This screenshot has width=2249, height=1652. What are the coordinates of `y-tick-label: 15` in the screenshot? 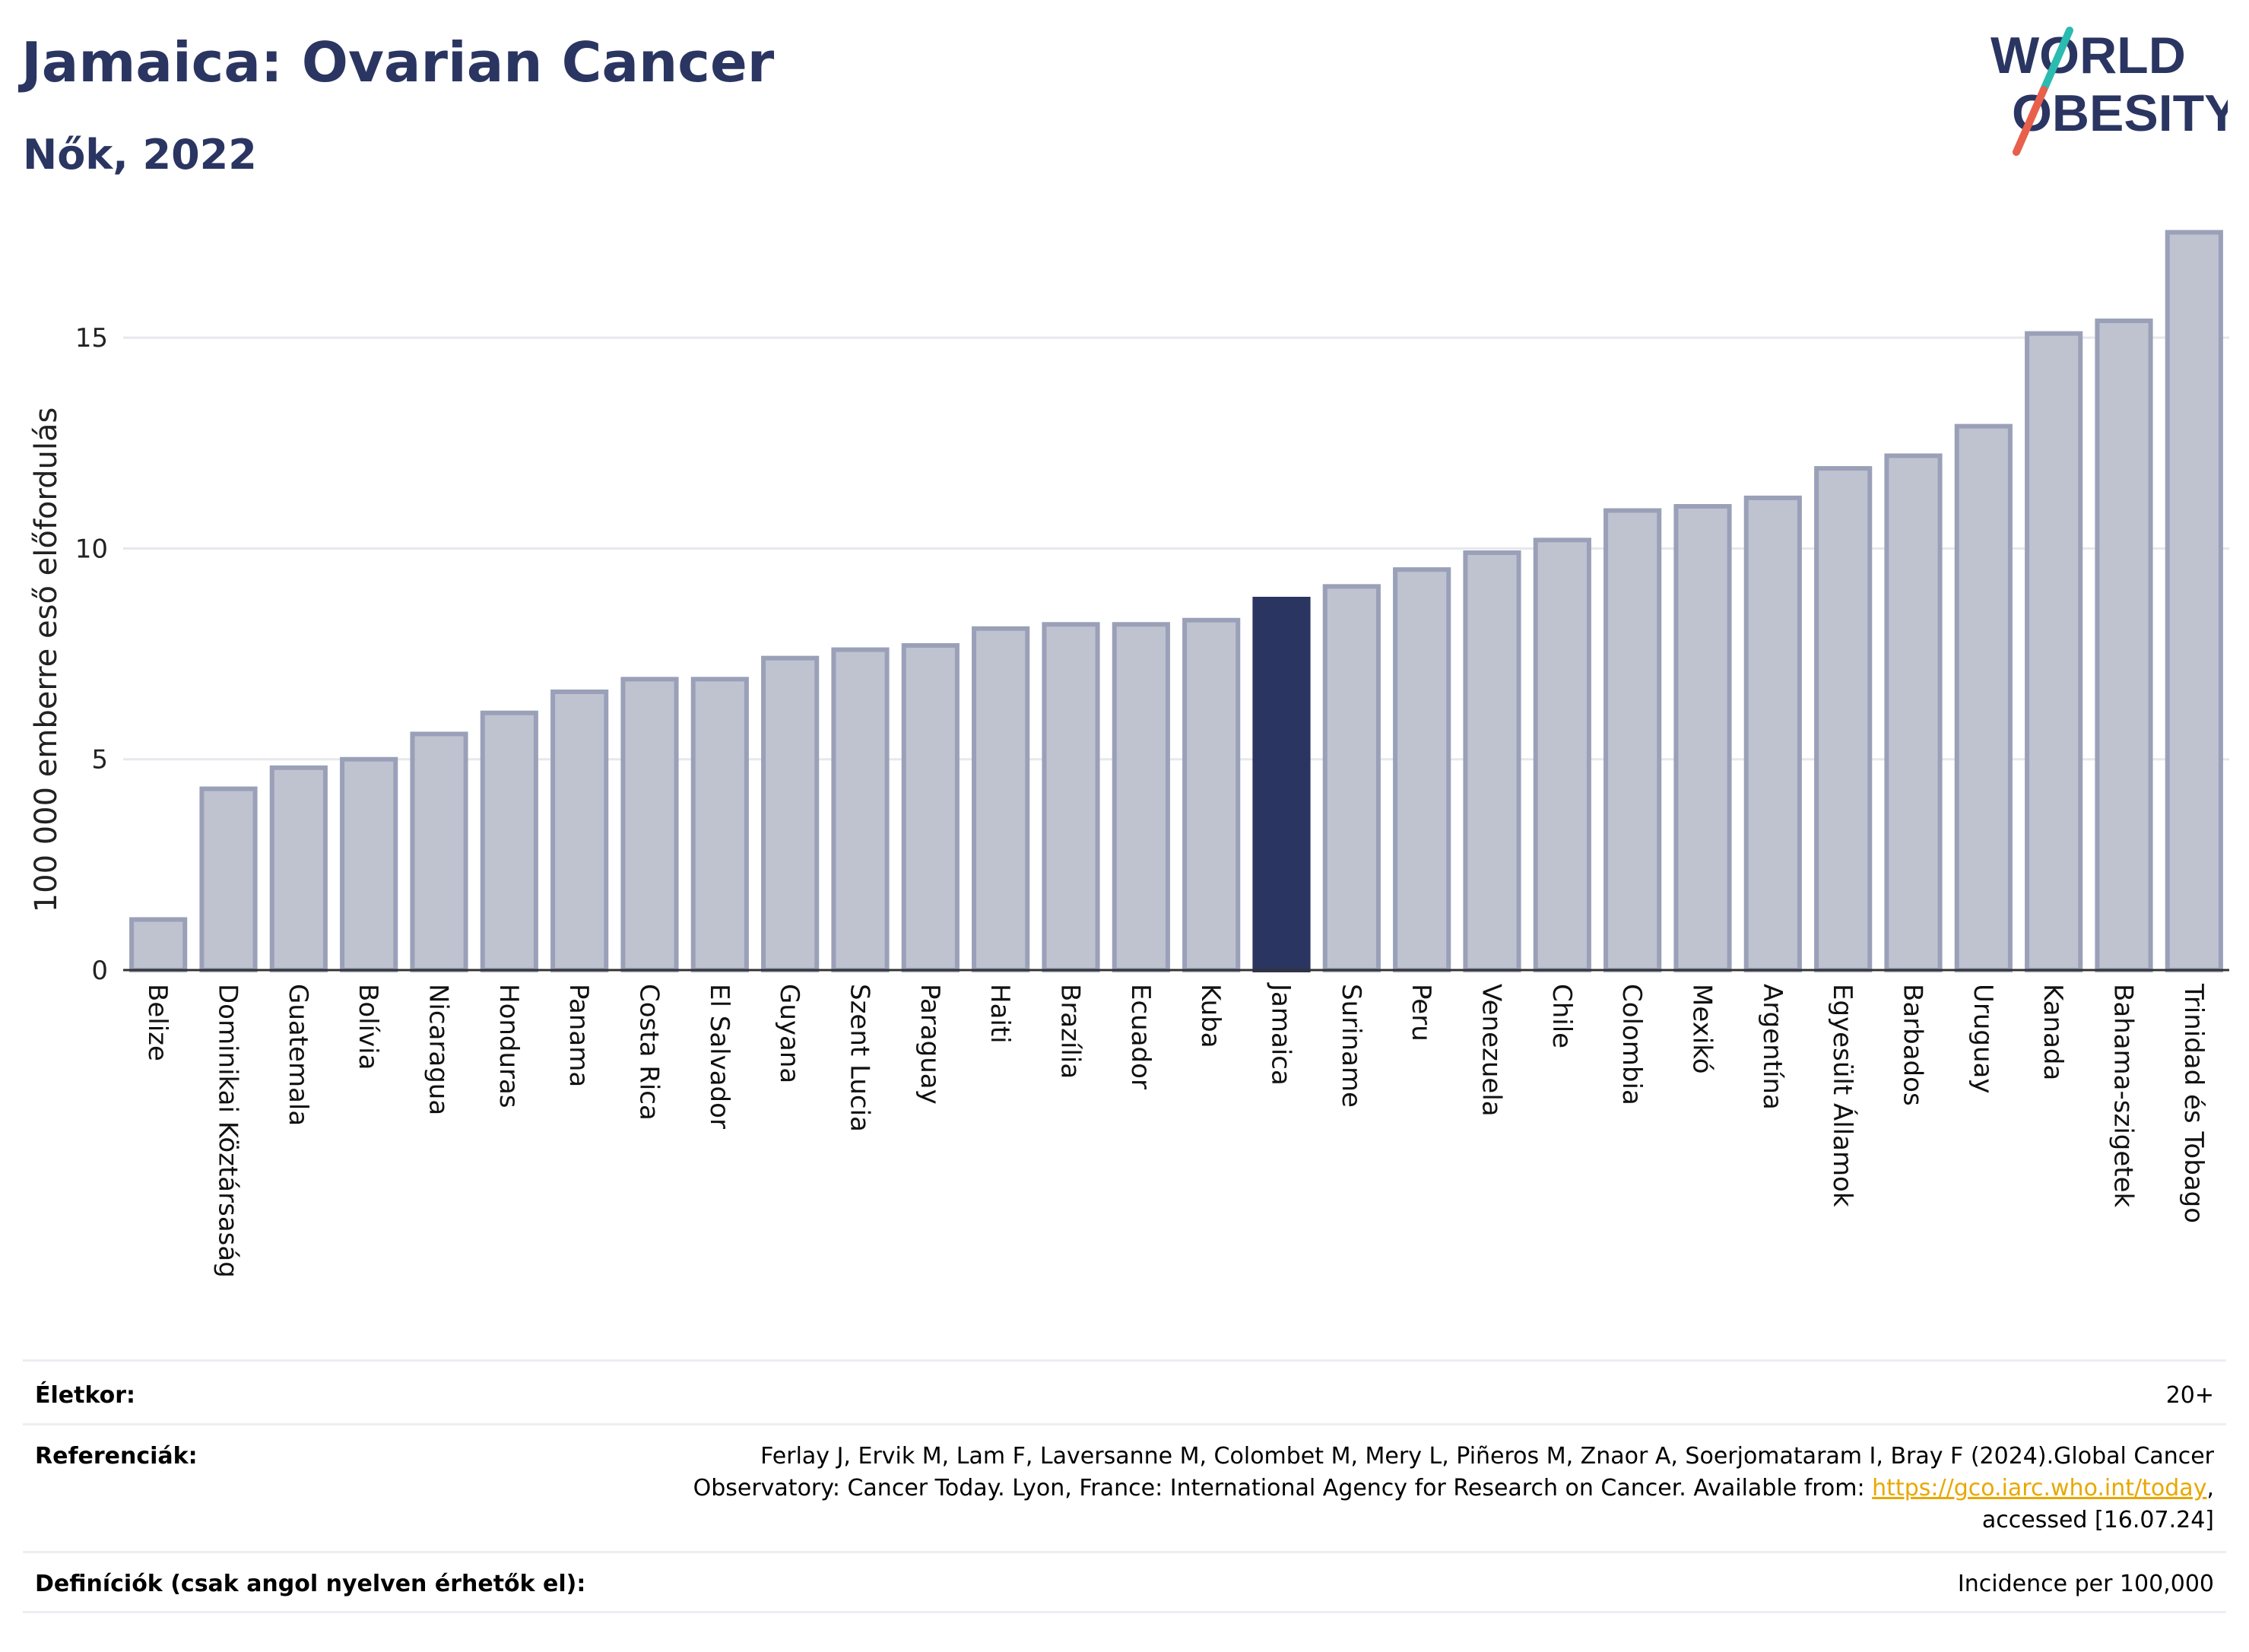 It's located at (91, 338).